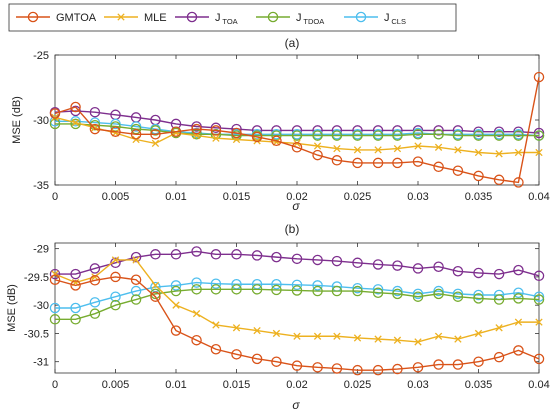 The image size is (550, 419). What do you see at coordinates (115, 124) in the screenshot?
I see `panel-a-point-j-cls` at bounding box center [115, 124].